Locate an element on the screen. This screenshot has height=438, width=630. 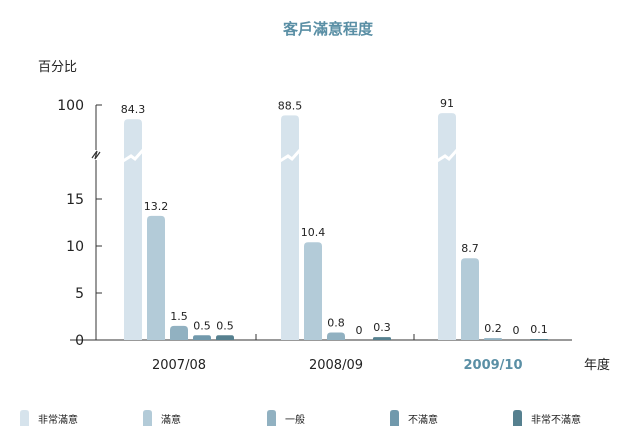
x-tick-label: 2009/10 is located at coordinates (492, 365).